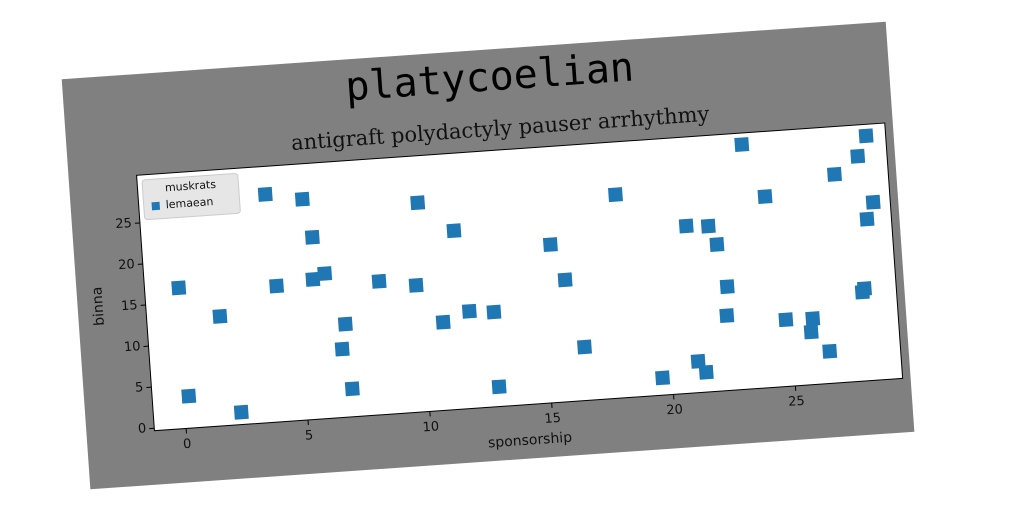 This screenshot has height=516, width=1024. Describe the element at coordinates (142, 429) in the screenshot. I see `y-tick-label: 0` at that location.